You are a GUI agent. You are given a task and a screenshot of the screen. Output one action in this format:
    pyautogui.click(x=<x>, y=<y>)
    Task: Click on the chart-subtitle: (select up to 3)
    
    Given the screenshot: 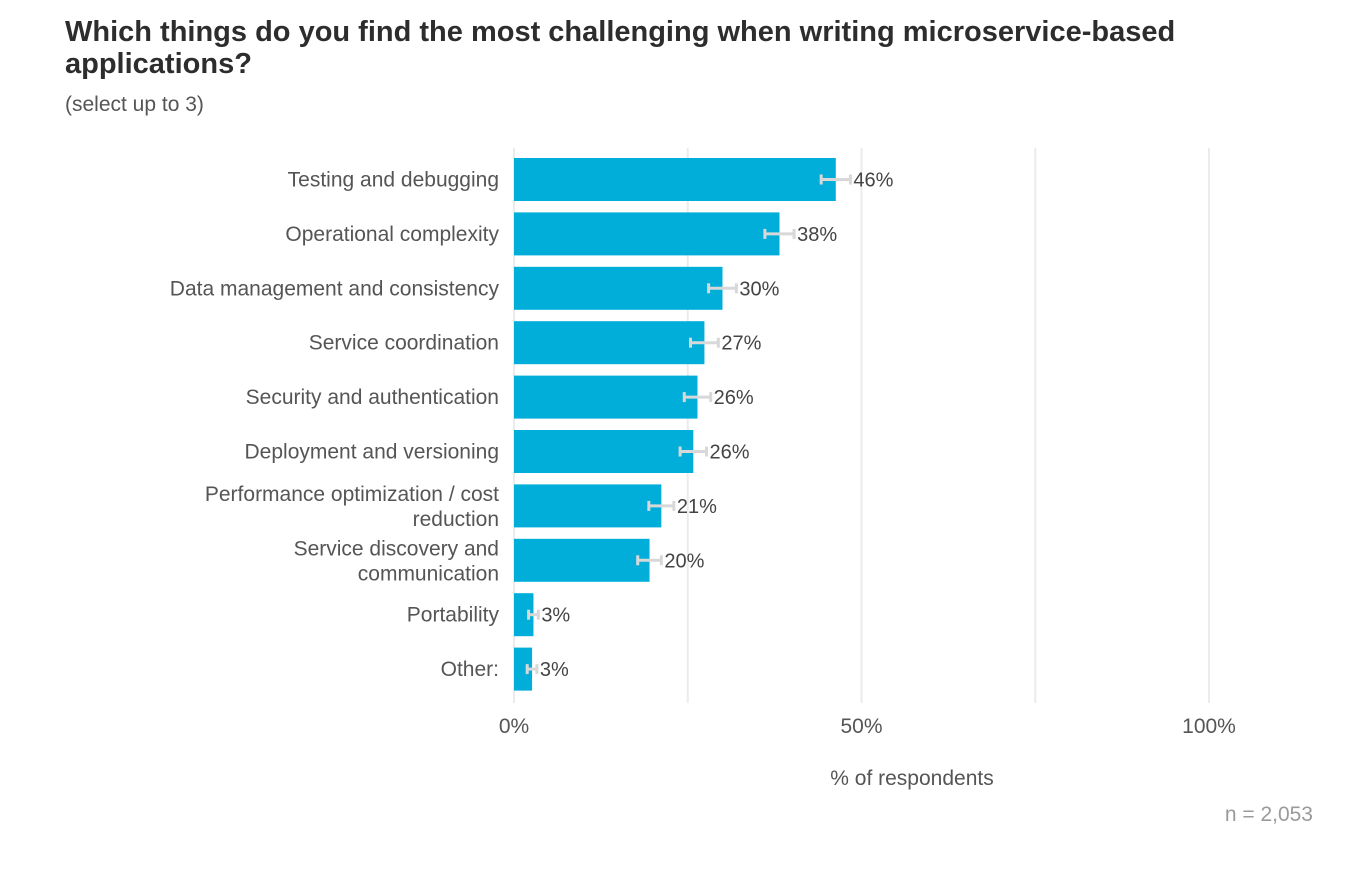 What is the action you would take?
    pyautogui.click(x=134, y=104)
    